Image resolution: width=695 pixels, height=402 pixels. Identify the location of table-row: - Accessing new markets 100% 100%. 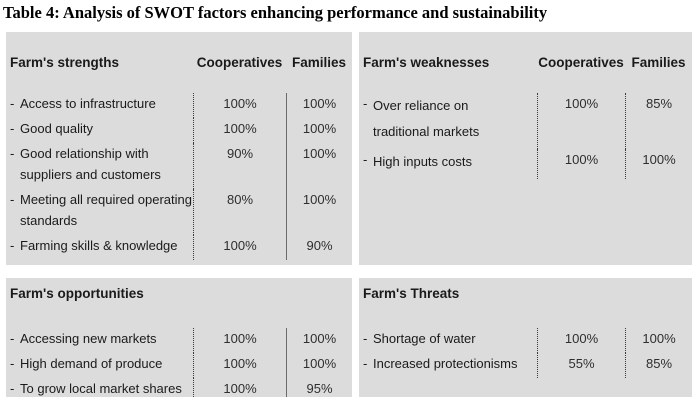
(179, 340).